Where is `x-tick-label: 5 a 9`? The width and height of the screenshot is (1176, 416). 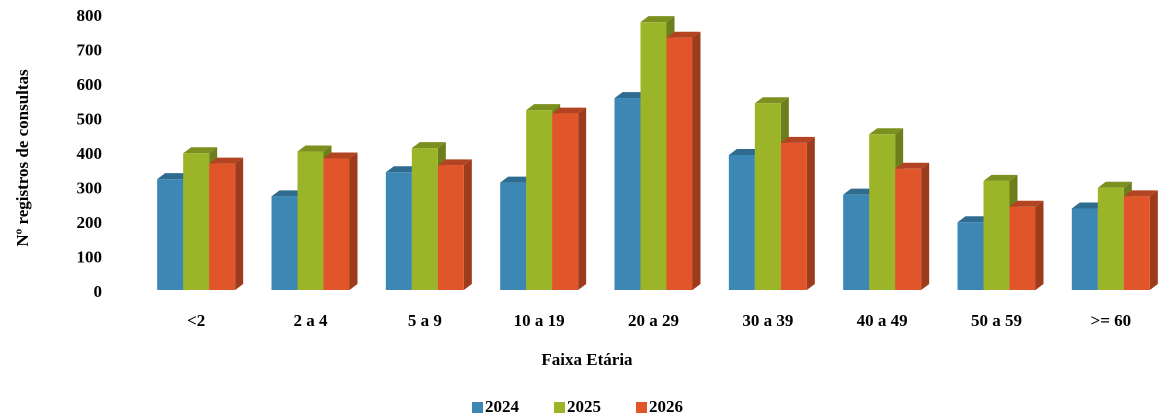
x-tick-label: 5 a 9 is located at coordinates (425, 320).